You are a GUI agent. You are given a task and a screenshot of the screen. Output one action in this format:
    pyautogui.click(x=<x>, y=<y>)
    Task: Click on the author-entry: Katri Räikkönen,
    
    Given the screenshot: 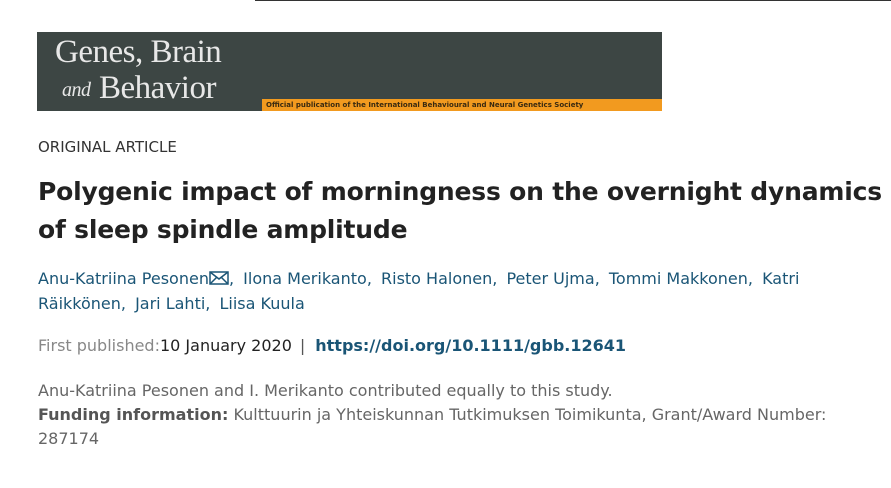 What is the action you would take?
    pyautogui.click(x=418, y=291)
    